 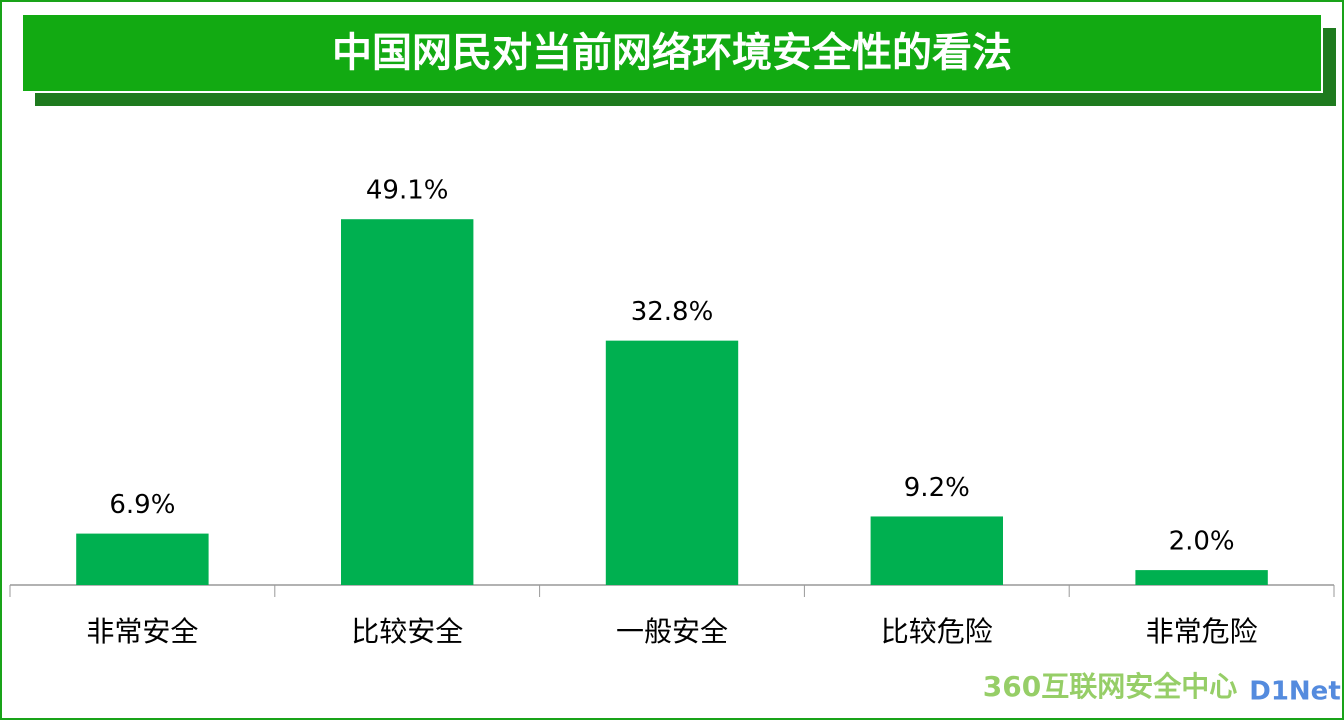 What do you see at coordinates (937, 631) in the screenshot?
I see `x-tick-label: 比较危险` at bounding box center [937, 631].